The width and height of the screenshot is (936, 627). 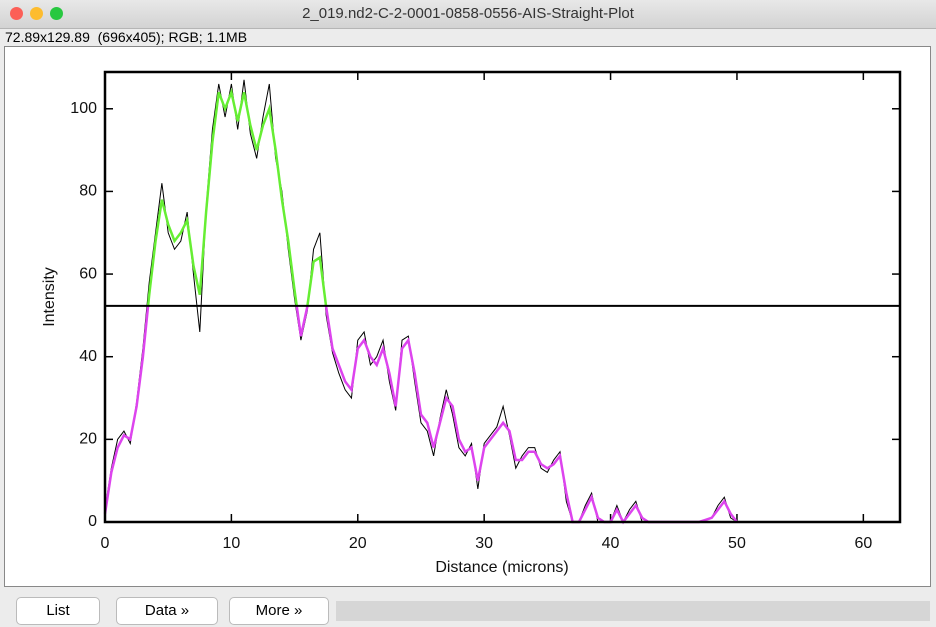 What do you see at coordinates (88, 356) in the screenshot?
I see `y-tick-label: 40` at bounding box center [88, 356].